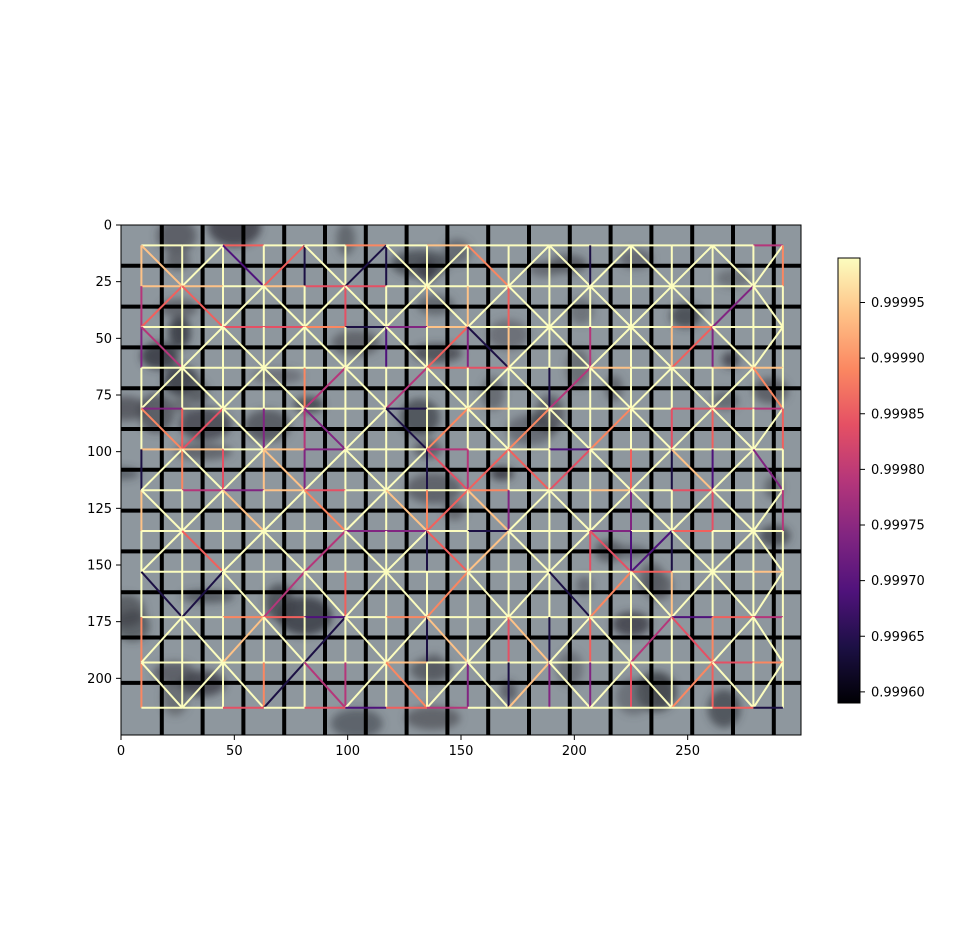 This screenshot has width=956, height=952. I want to click on colorbar-tick-label: 0.99970, so click(898, 581).